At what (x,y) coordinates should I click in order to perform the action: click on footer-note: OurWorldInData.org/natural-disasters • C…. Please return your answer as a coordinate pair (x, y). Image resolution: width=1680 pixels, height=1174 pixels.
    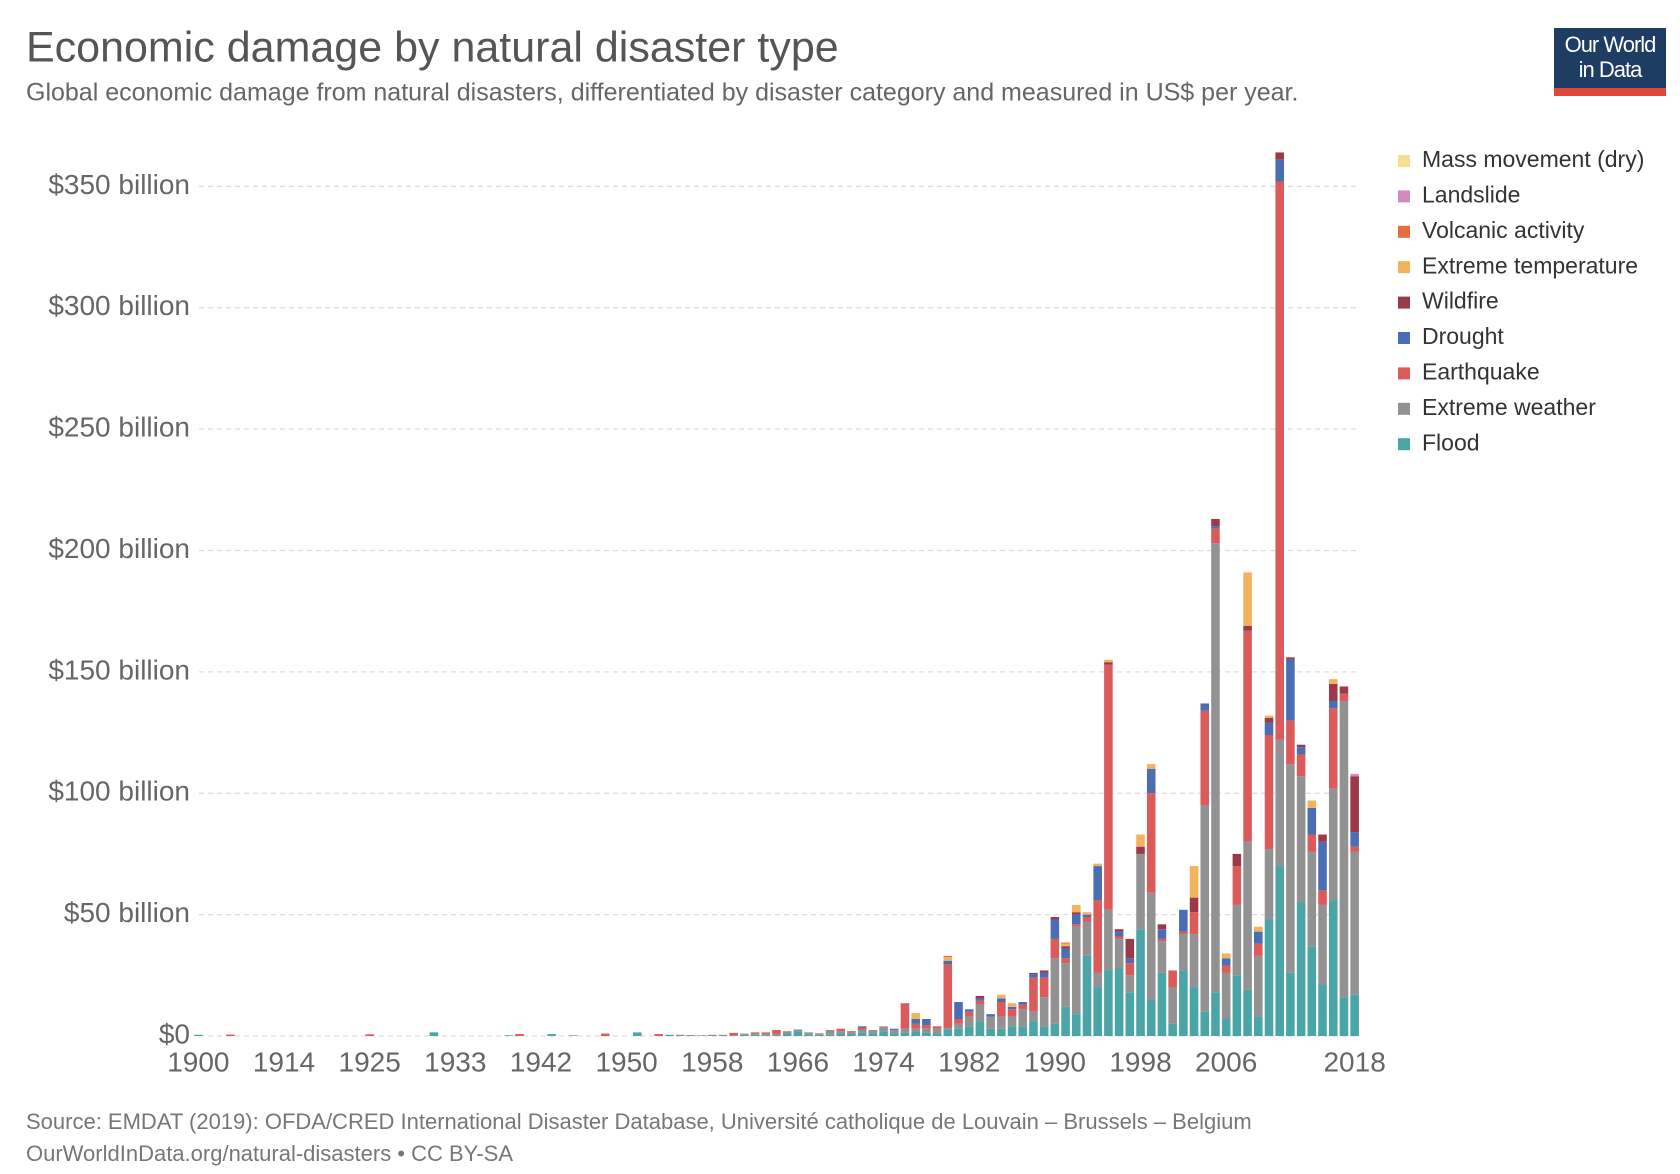
    Looking at the image, I should click on (269, 1153).